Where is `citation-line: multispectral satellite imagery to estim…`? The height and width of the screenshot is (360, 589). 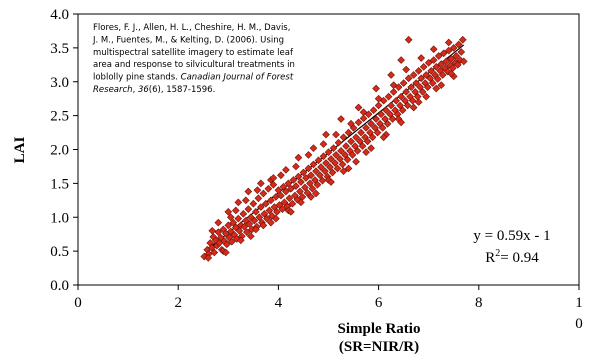 citation-line: multispectral satellite imagery to estim… is located at coordinates (193, 53).